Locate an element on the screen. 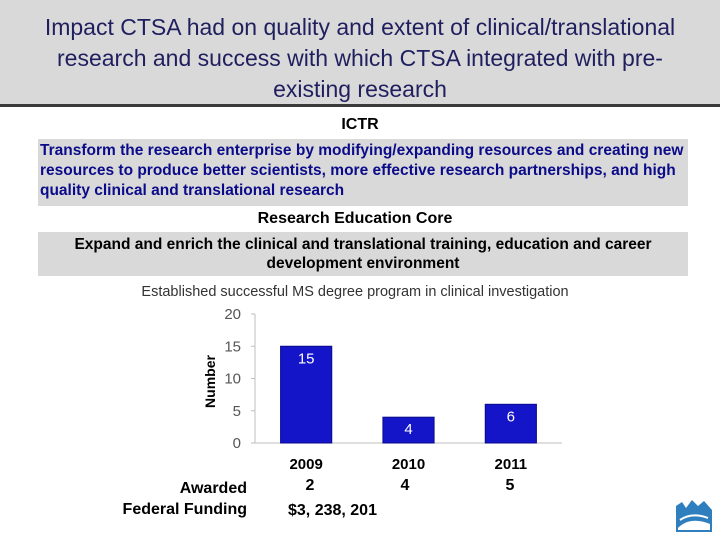 The height and width of the screenshot is (540, 720). y-tick-label: 15 is located at coordinates (232, 346).